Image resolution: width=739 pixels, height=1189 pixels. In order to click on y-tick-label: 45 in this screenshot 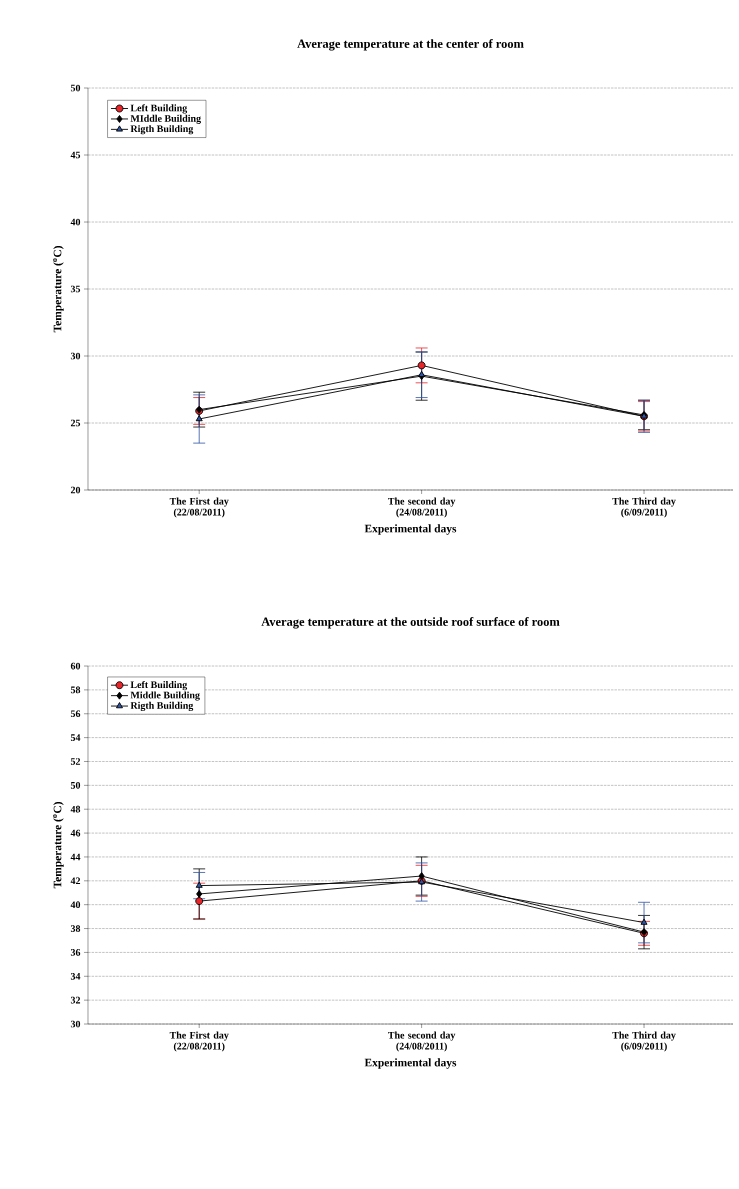, I will do `click(75, 155)`.